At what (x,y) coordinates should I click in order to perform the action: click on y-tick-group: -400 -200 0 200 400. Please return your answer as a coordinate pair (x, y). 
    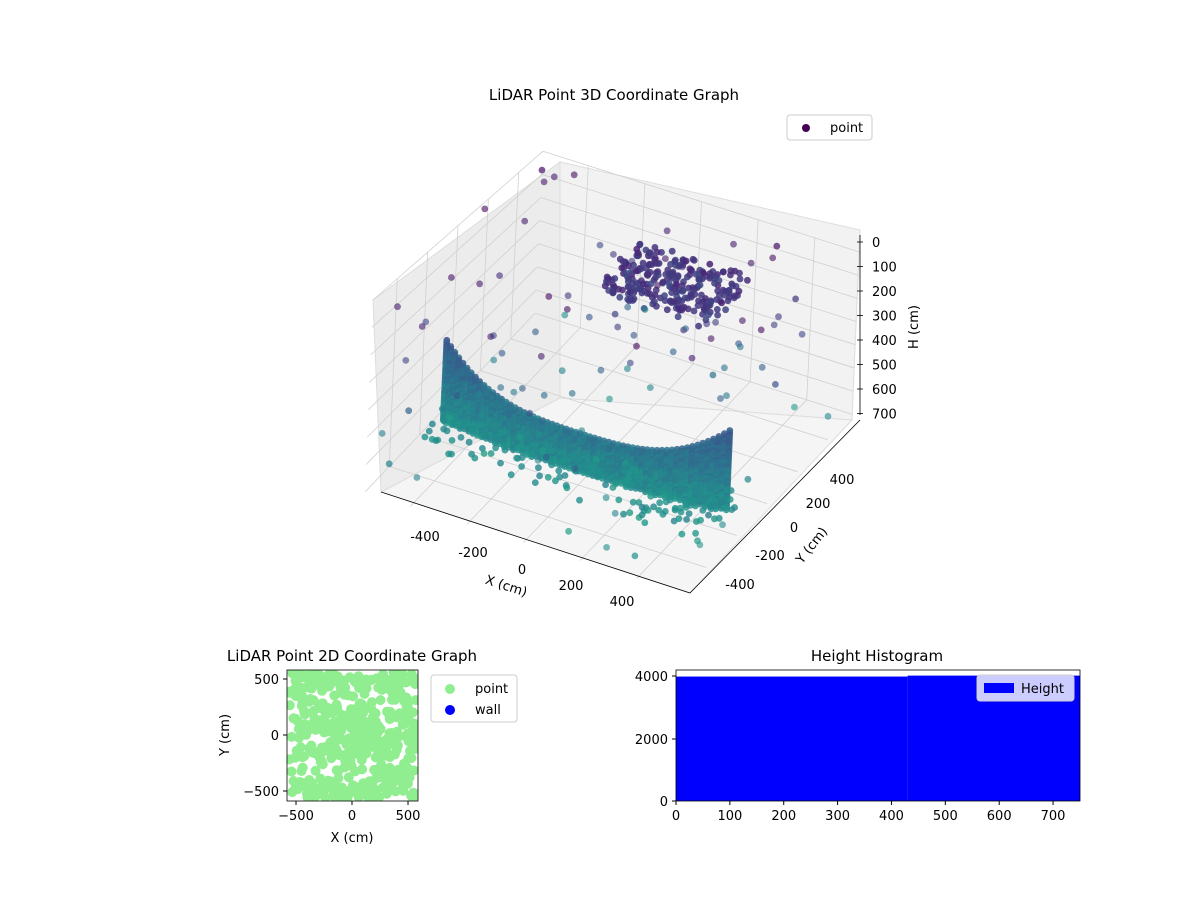
    Looking at the image, I should click on (789, 533).